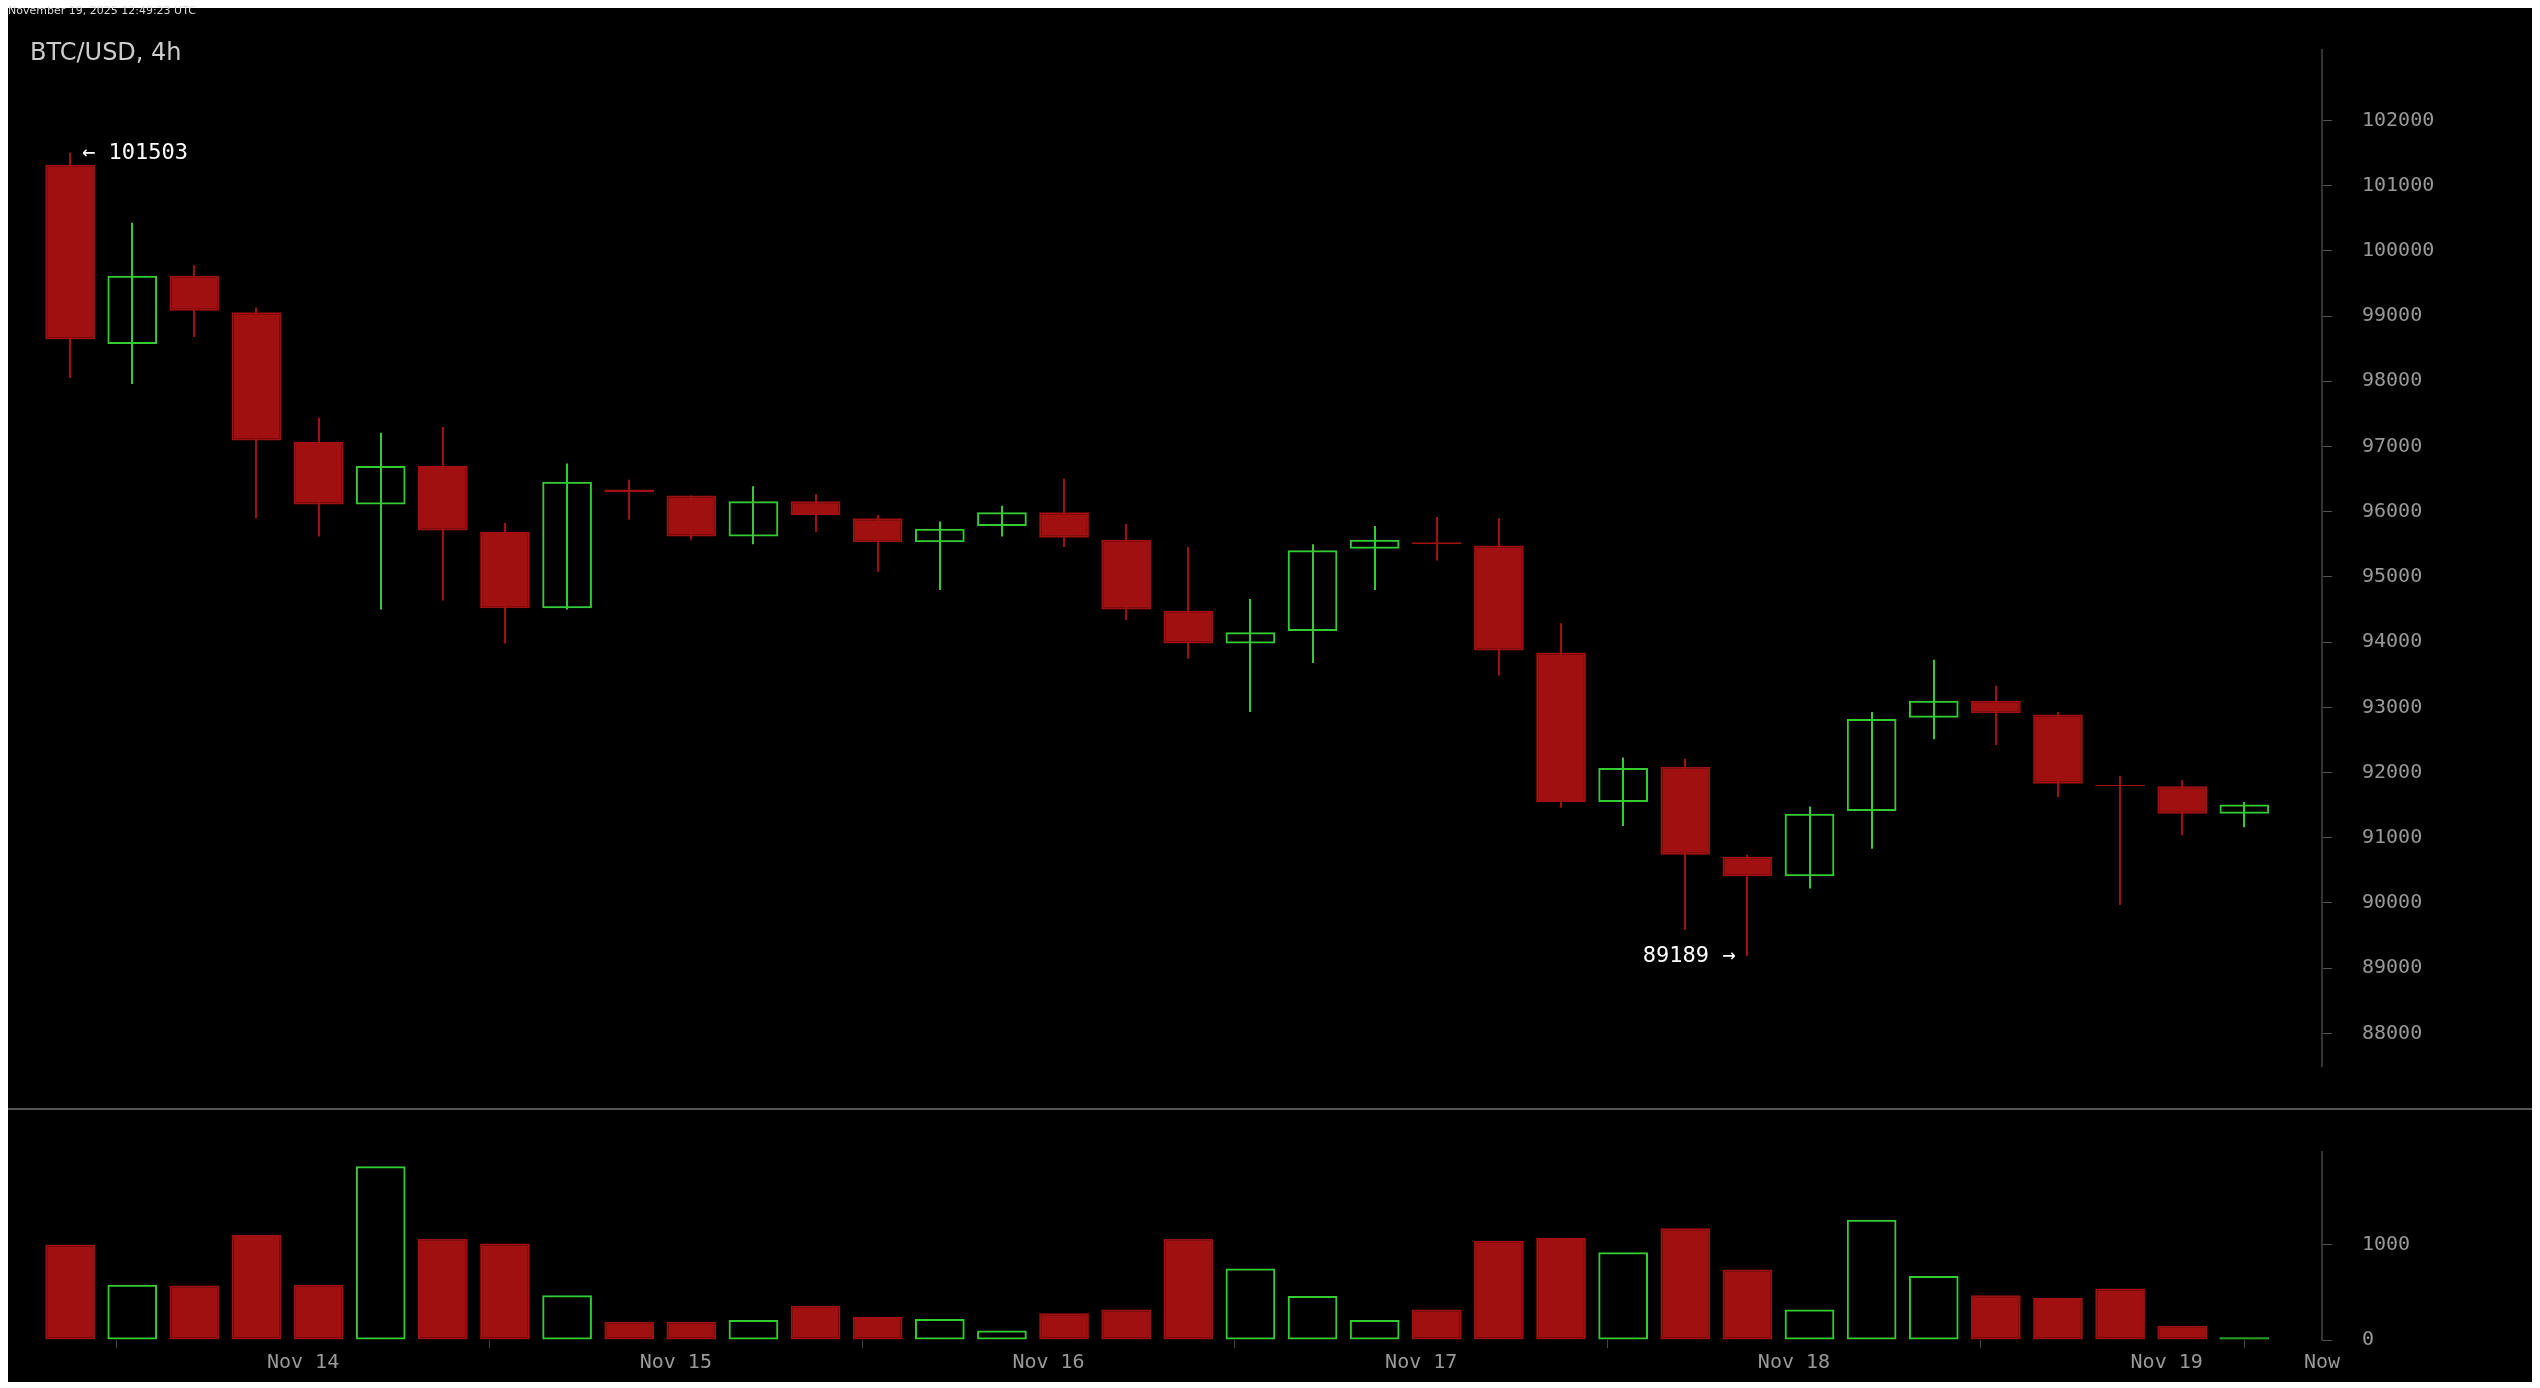 The width and height of the screenshot is (2540, 1388). Describe the element at coordinates (2392, 640) in the screenshot. I see `y-tick-label: 94000` at that location.